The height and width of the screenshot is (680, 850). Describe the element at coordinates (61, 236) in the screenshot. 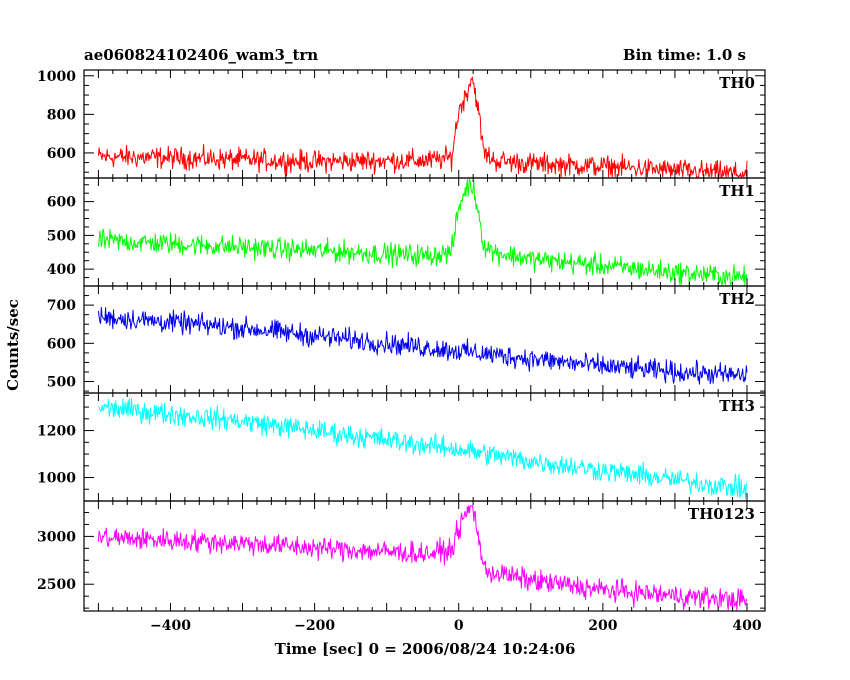

I see `y-tick-label-th1-500: 500` at that location.